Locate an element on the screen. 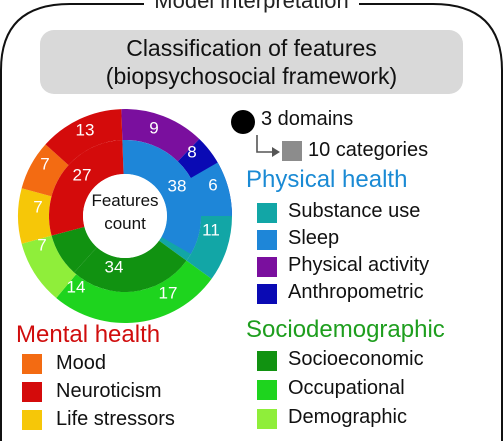 Image resolution: width=503 pixels, height=441 pixels. domains-label: 3 domains is located at coordinates (307, 119).